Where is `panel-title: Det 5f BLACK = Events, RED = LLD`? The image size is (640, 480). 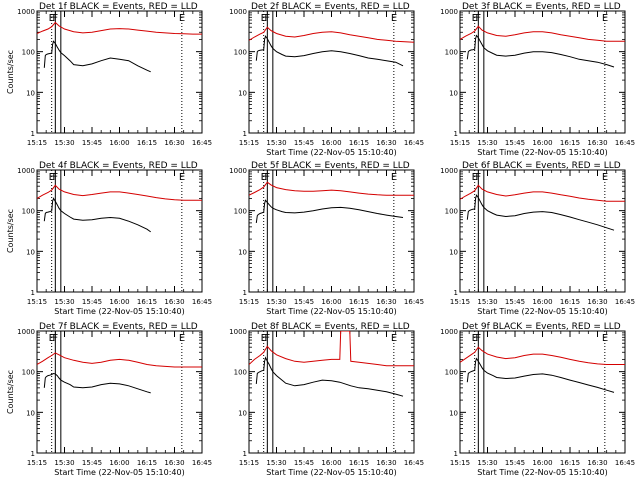 panel-title: Det 5f BLACK = Events, RED = LLD is located at coordinates (330, 166).